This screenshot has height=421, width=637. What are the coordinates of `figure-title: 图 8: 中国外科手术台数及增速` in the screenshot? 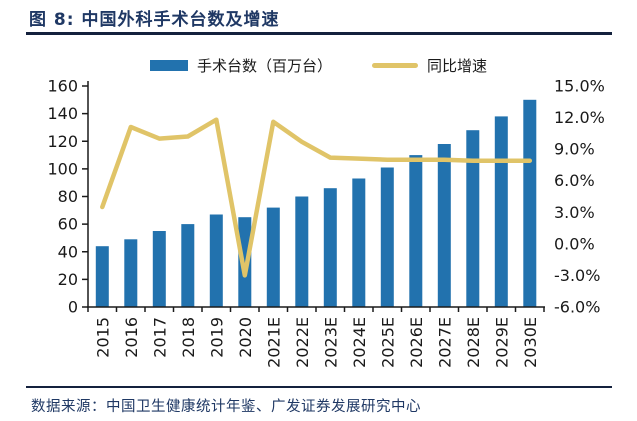 It's located at (154, 20).